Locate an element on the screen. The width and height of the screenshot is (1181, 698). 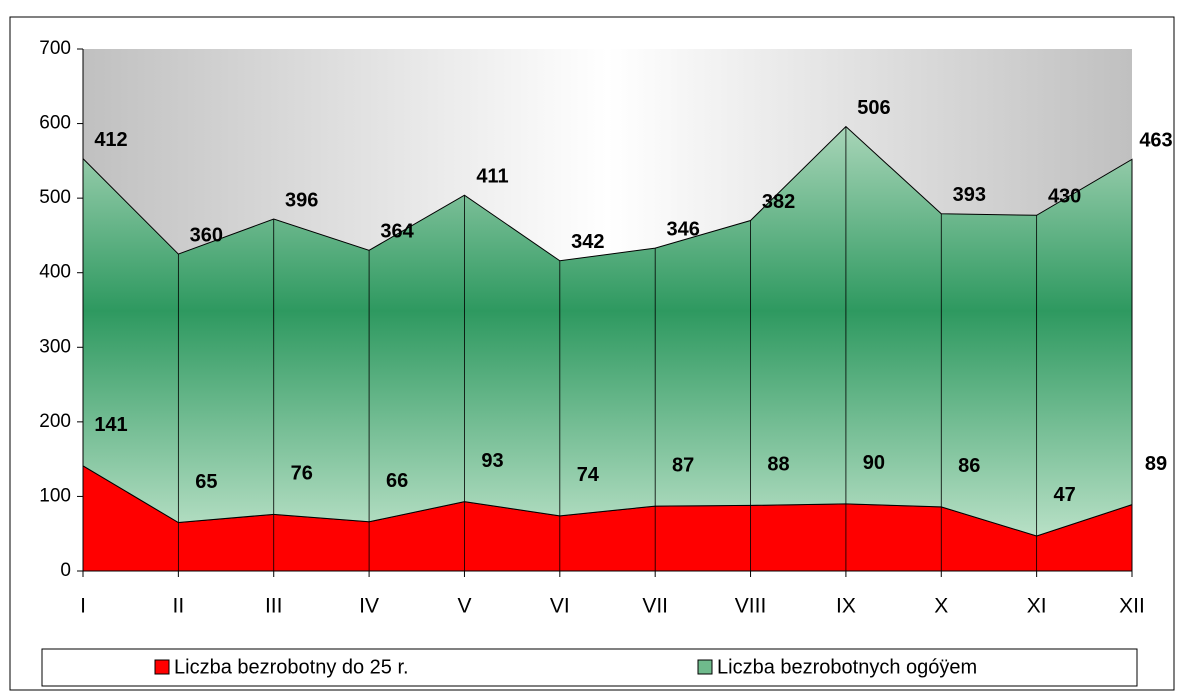
x-tick-label: IV is located at coordinates (369, 606).